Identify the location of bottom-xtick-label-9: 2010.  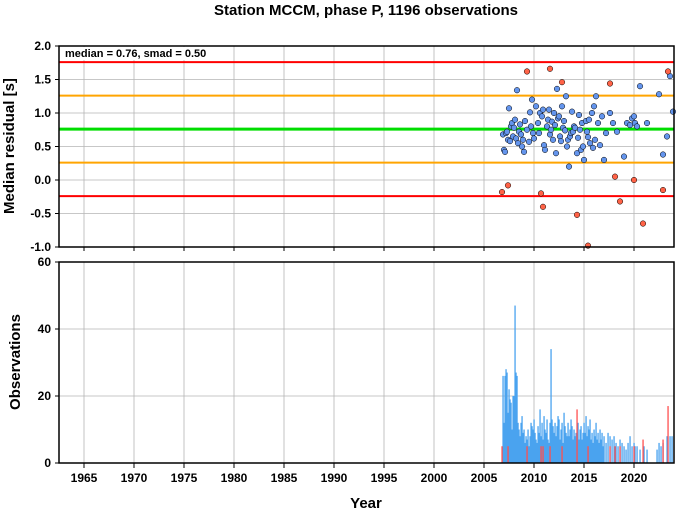
(534, 478).